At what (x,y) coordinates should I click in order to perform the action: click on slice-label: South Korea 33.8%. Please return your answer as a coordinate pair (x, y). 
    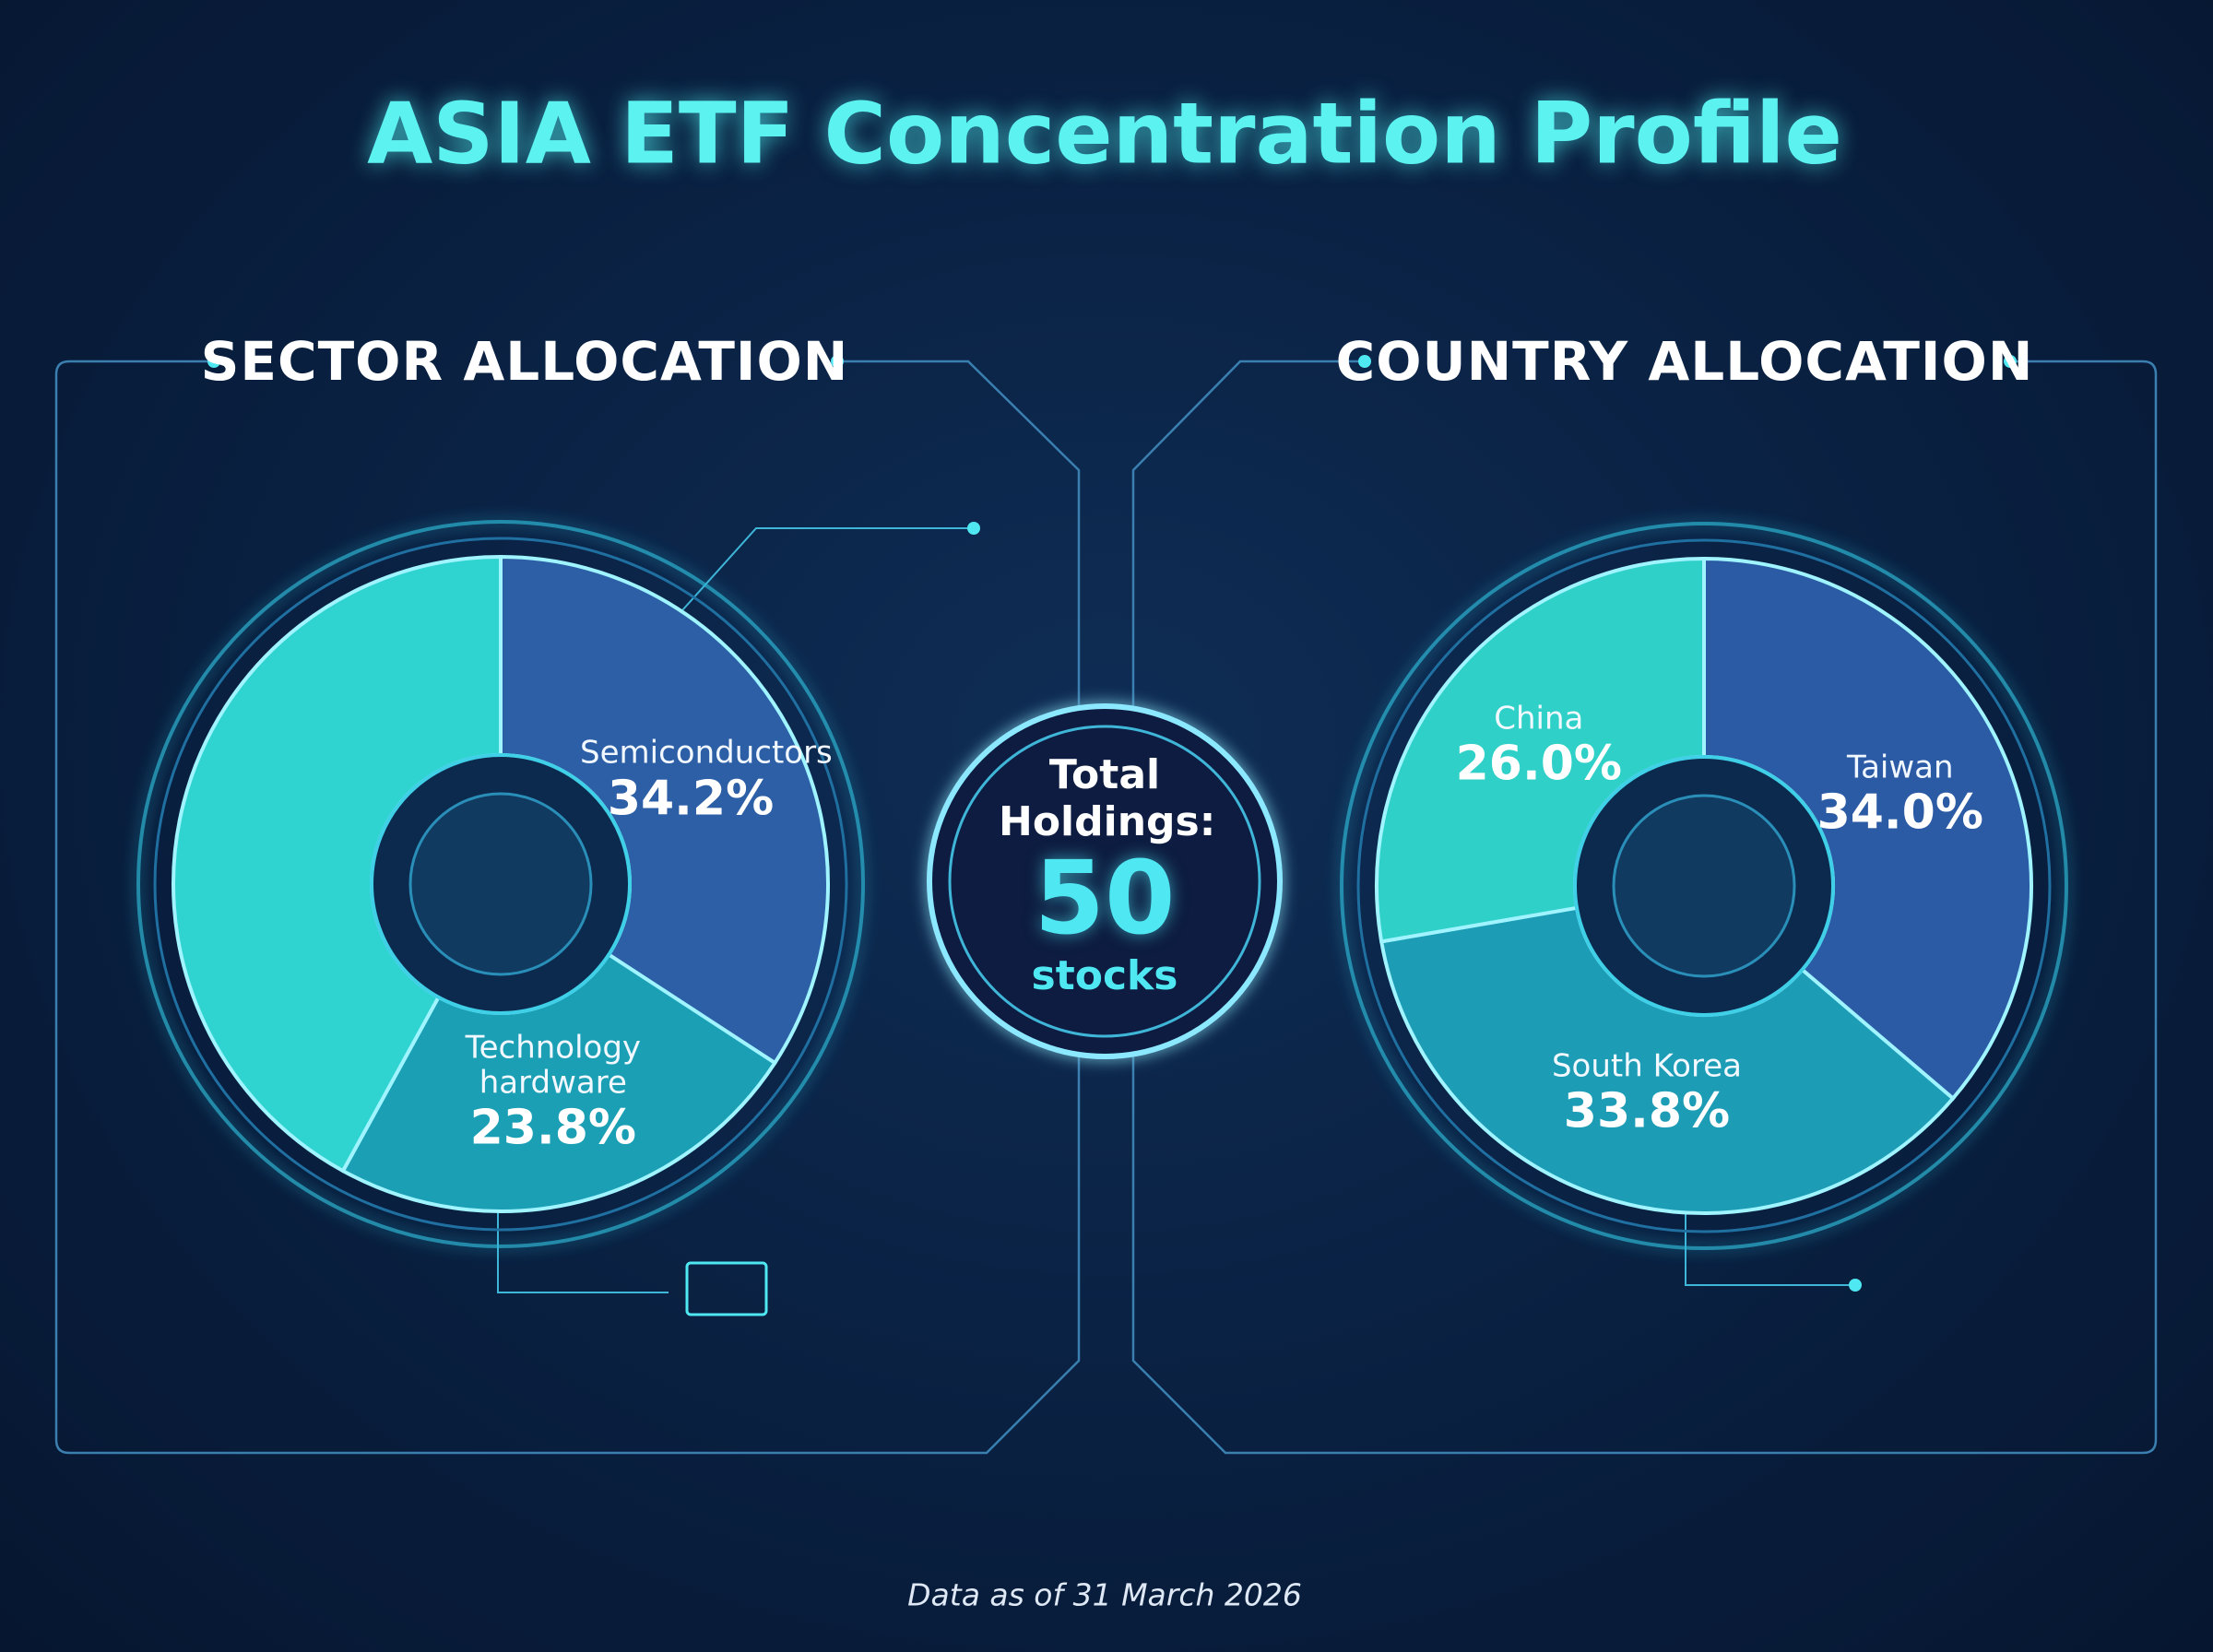
    Looking at the image, I should click on (1646, 1093).